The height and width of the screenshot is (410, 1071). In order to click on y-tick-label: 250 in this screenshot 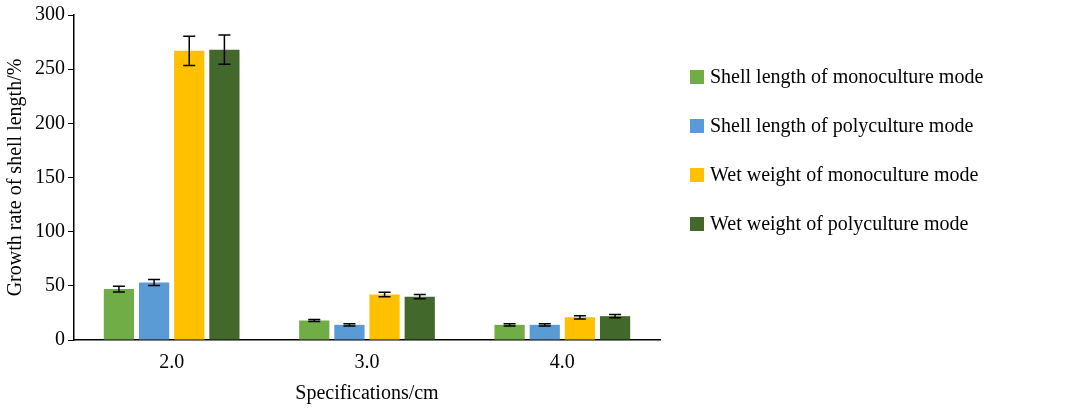, I will do `click(50, 67)`.